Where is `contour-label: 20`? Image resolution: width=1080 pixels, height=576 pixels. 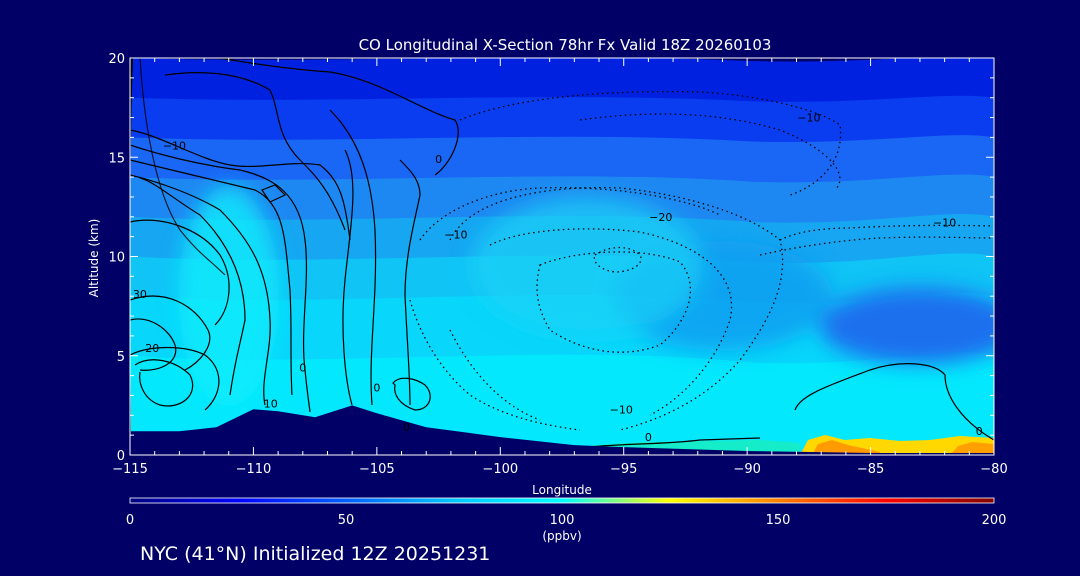
contour-label: 20 is located at coordinates (152, 348).